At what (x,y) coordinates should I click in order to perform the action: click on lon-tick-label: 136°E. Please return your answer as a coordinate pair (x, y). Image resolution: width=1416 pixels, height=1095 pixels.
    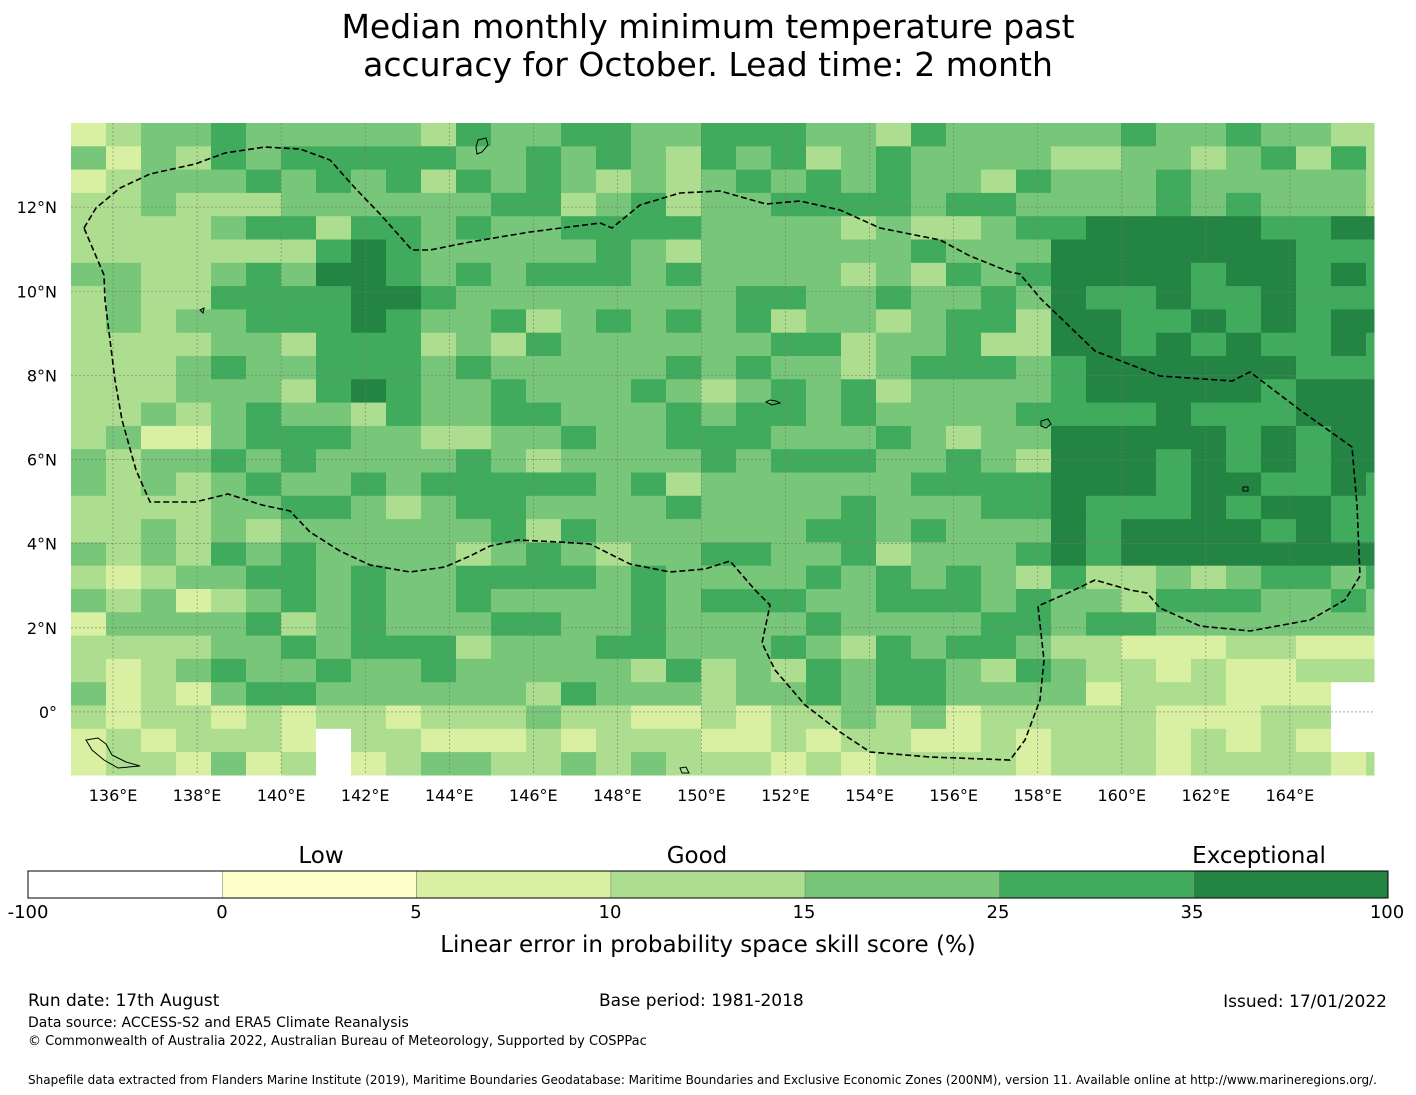
    Looking at the image, I should click on (113, 795).